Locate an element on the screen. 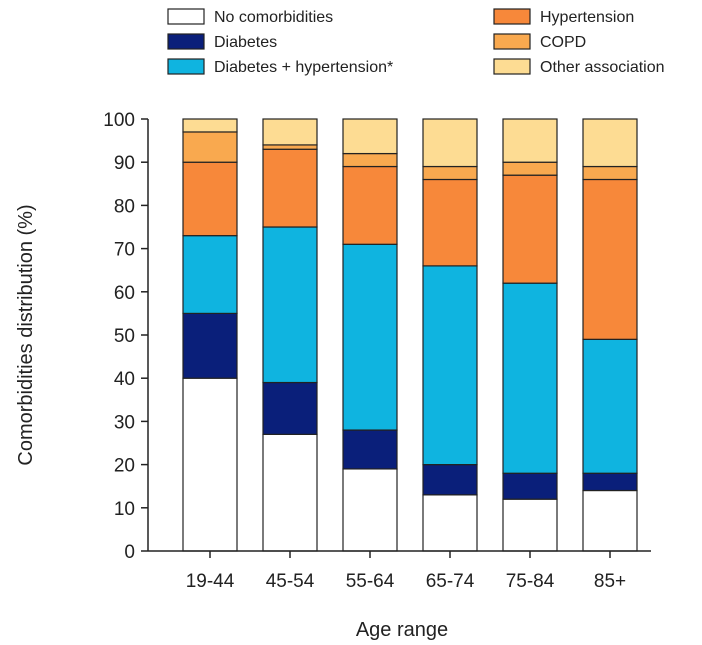  legend-label-diabetes-hypertension: Diabetes + hypertension* is located at coordinates (303, 67).